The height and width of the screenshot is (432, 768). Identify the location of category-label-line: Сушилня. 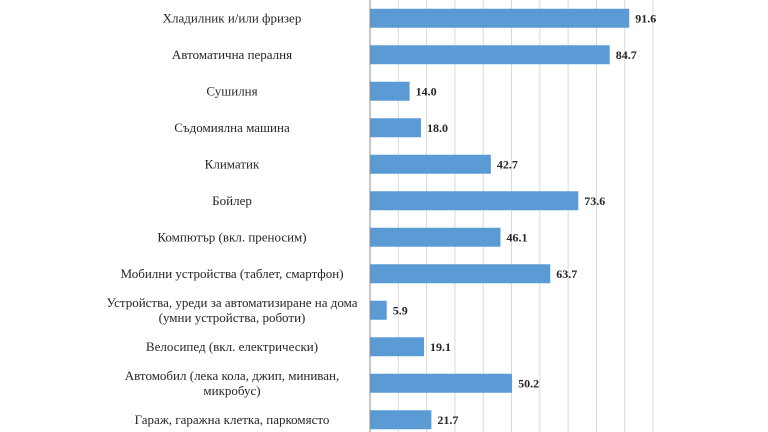
(231, 90).